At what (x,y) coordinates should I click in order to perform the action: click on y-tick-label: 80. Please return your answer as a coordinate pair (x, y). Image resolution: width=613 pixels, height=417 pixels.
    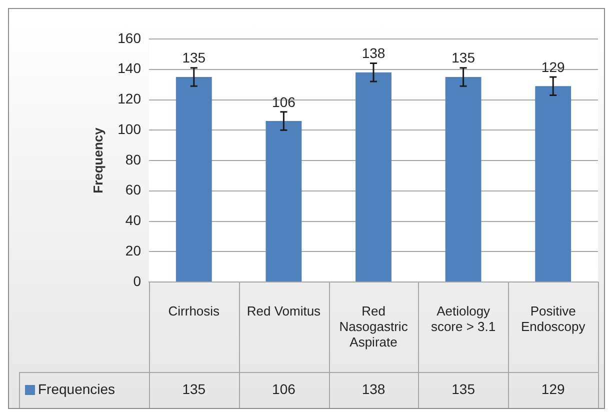
    Looking at the image, I should click on (133, 159).